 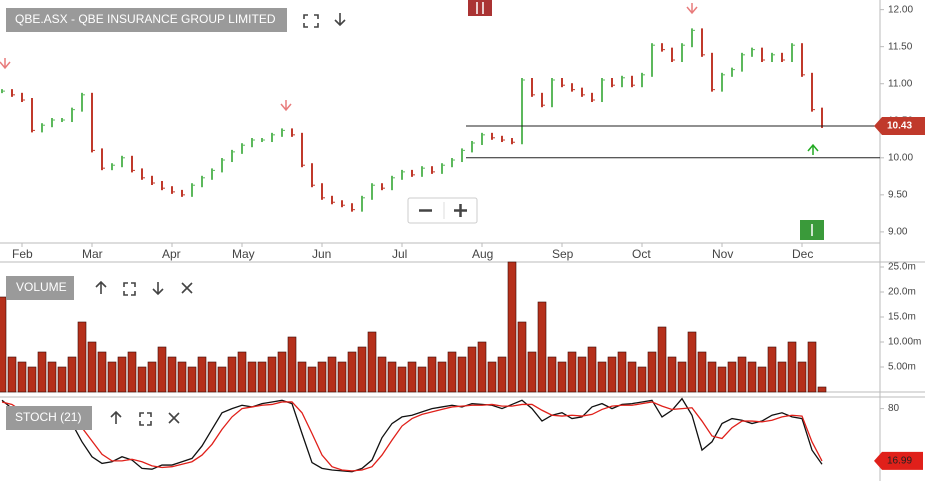 I want to click on y-tick-label: 80, so click(x=894, y=408).